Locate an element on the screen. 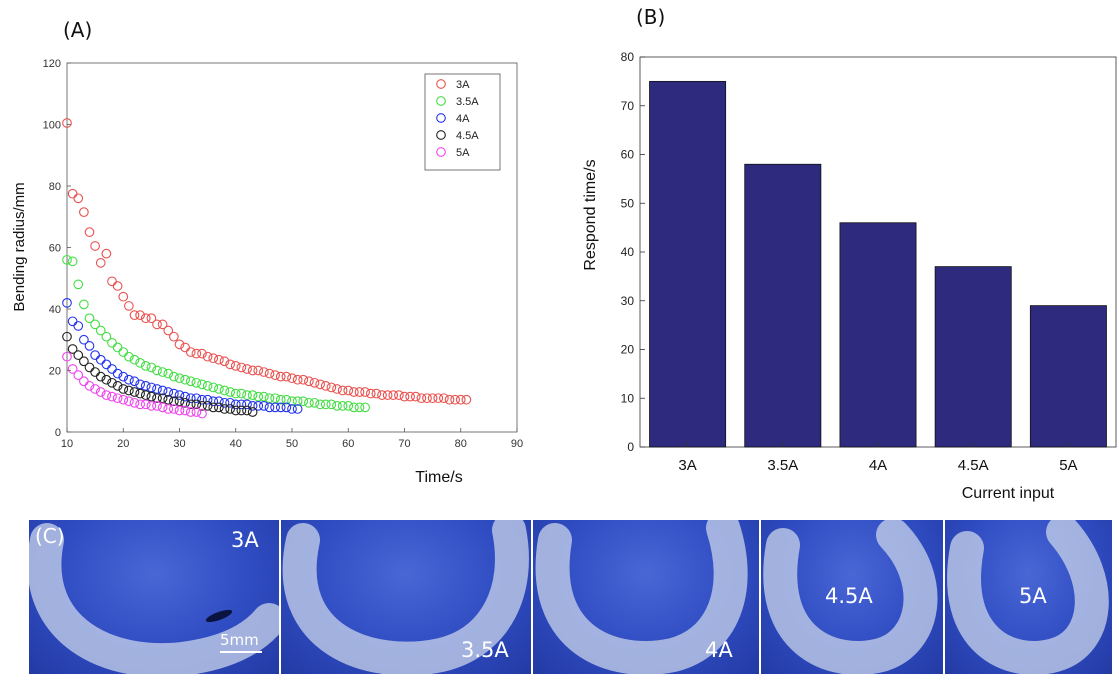 The image size is (1119, 681). x-tick-label: 40 is located at coordinates (236, 444).